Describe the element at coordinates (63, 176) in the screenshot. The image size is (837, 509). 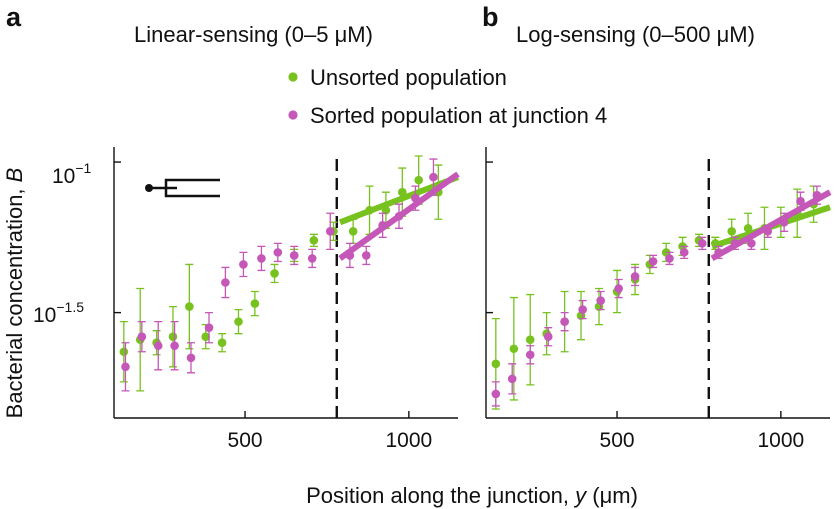
I see `ytick-top-base: 10` at that location.